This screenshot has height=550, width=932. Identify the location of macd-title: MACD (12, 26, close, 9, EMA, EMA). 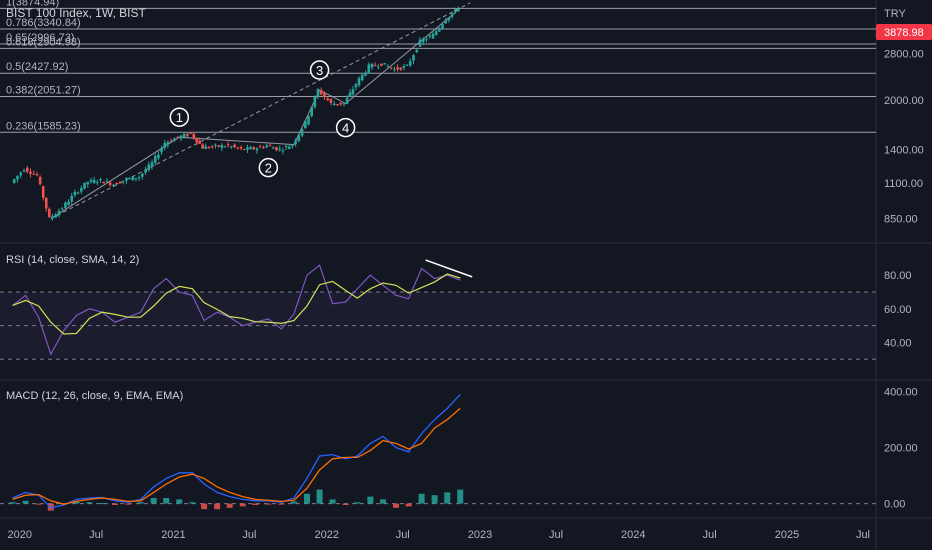
(94, 396).